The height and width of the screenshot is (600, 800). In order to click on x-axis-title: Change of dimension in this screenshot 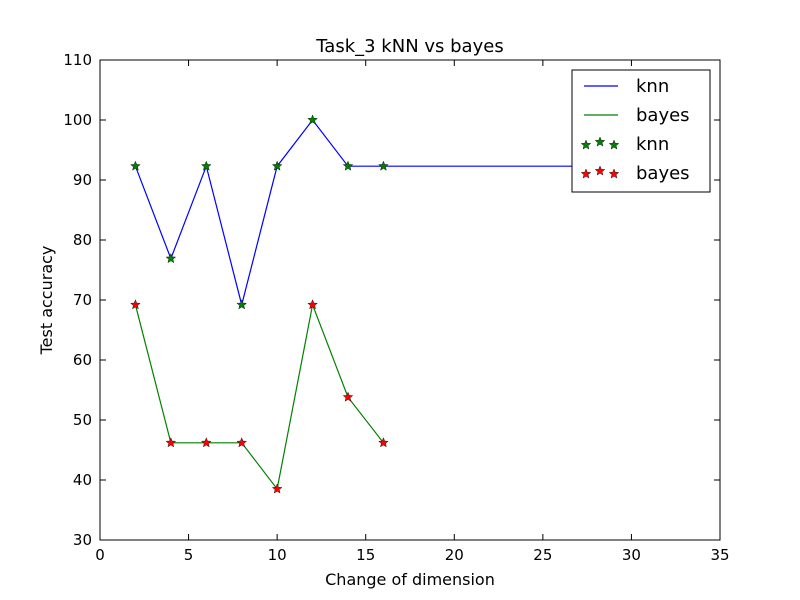, I will do `click(410, 579)`.